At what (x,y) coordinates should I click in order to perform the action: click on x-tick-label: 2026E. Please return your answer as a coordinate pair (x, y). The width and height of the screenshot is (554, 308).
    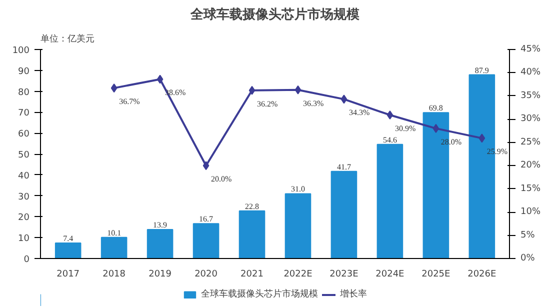
    Looking at the image, I should click on (482, 275).